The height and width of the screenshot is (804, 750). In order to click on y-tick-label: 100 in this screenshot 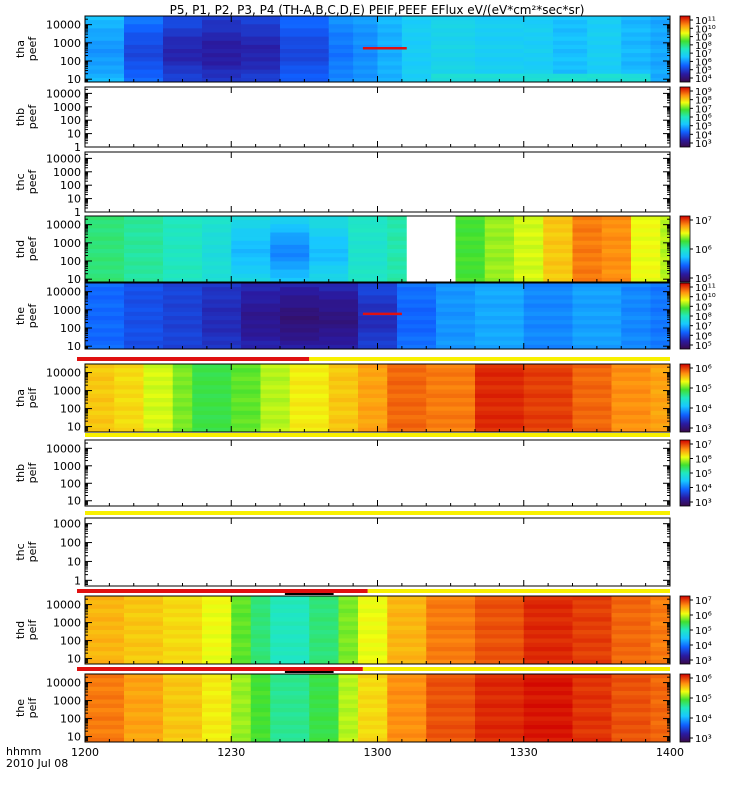, I will do `click(70, 61)`.